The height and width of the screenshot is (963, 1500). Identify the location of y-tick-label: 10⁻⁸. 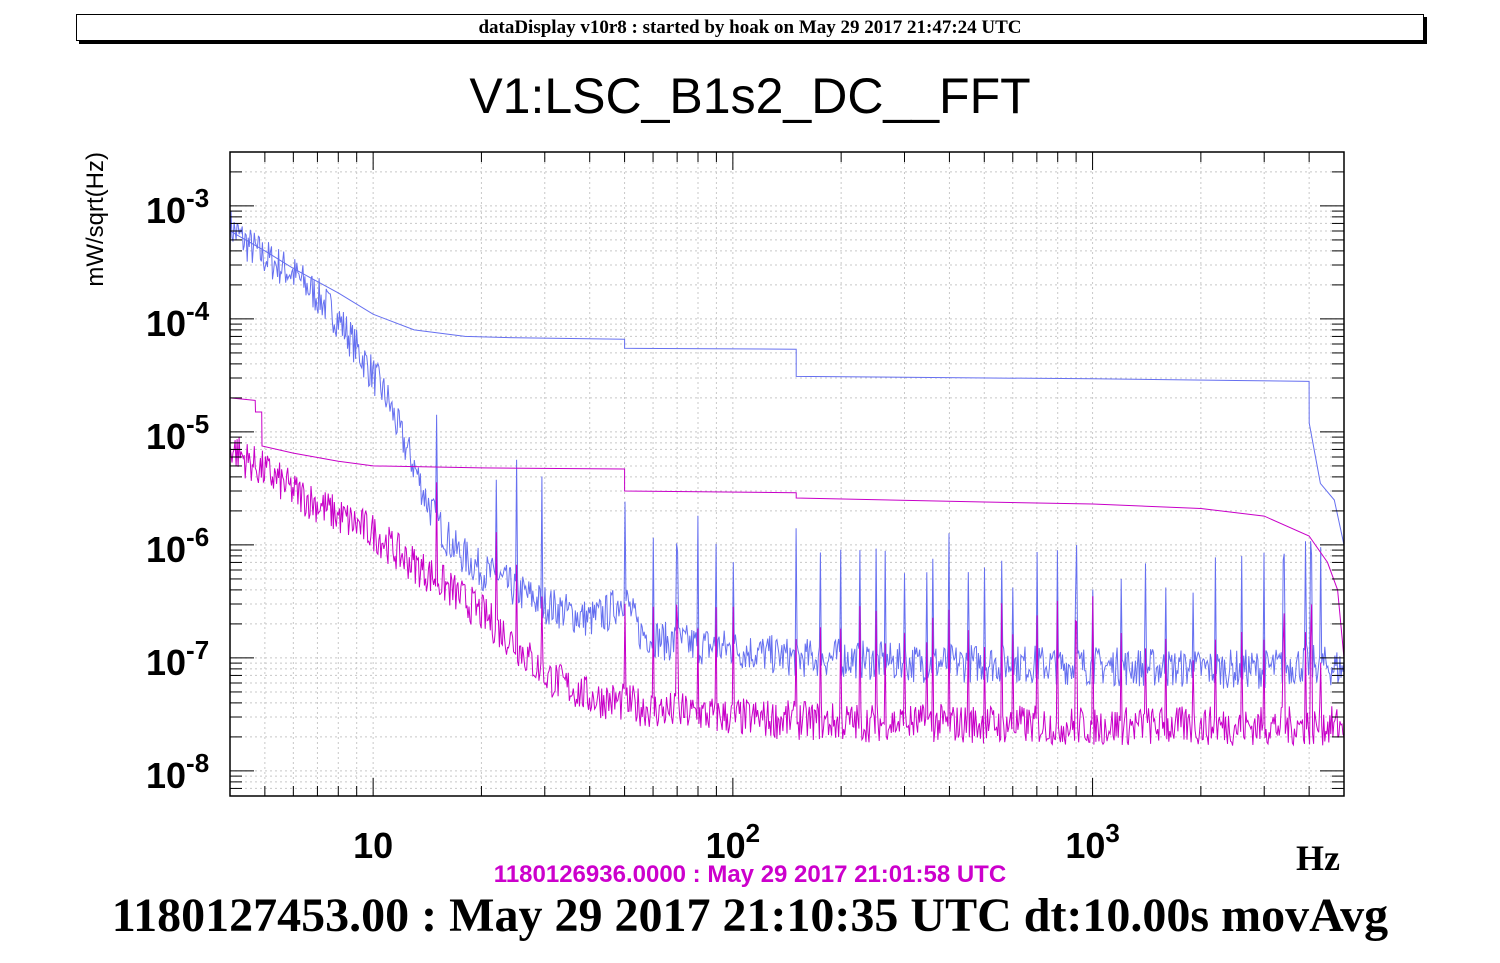
(177, 772).